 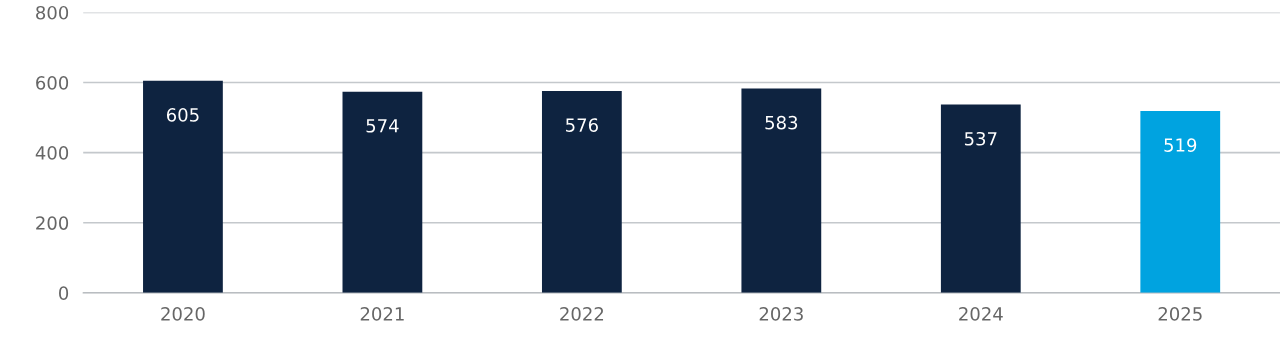 What do you see at coordinates (582, 125) in the screenshot?
I see `data-label: 576` at bounding box center [582, 125].